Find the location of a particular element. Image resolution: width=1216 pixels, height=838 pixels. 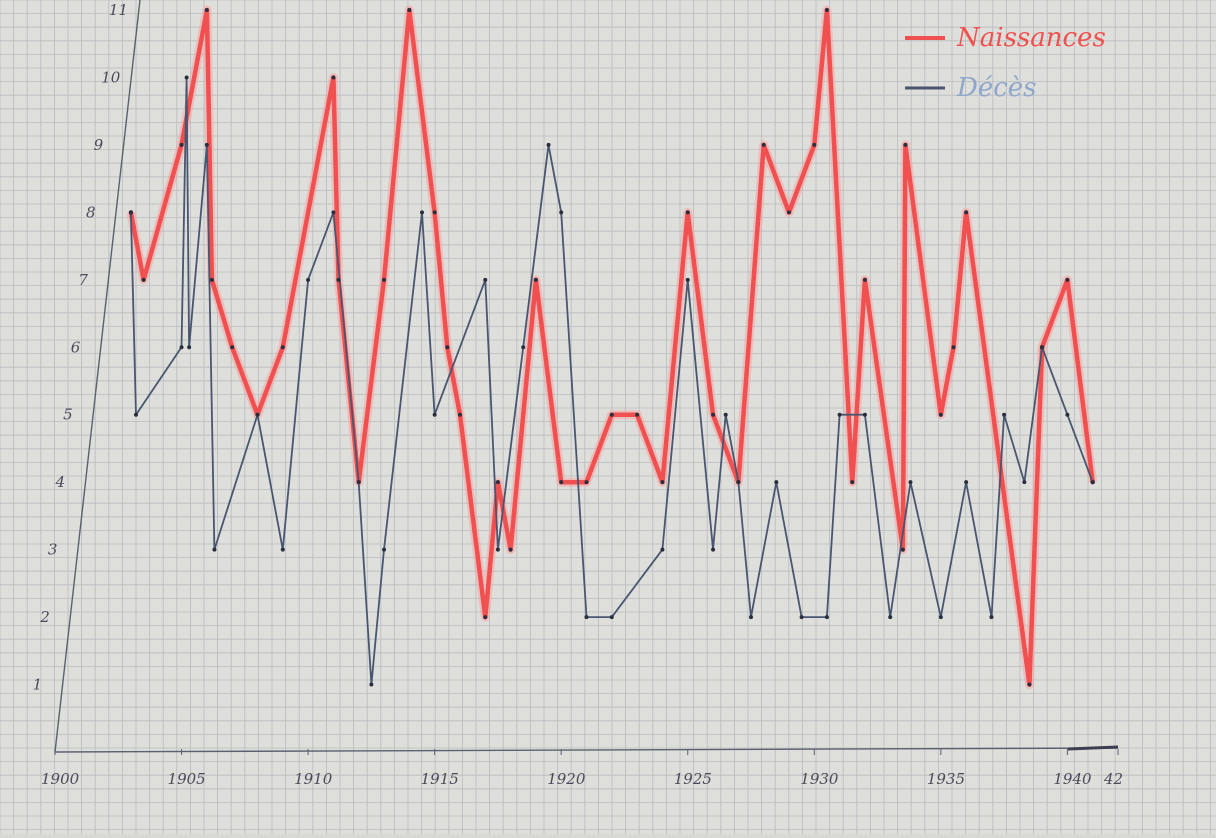

x-axis-end is located at coordinates (1093, 748).